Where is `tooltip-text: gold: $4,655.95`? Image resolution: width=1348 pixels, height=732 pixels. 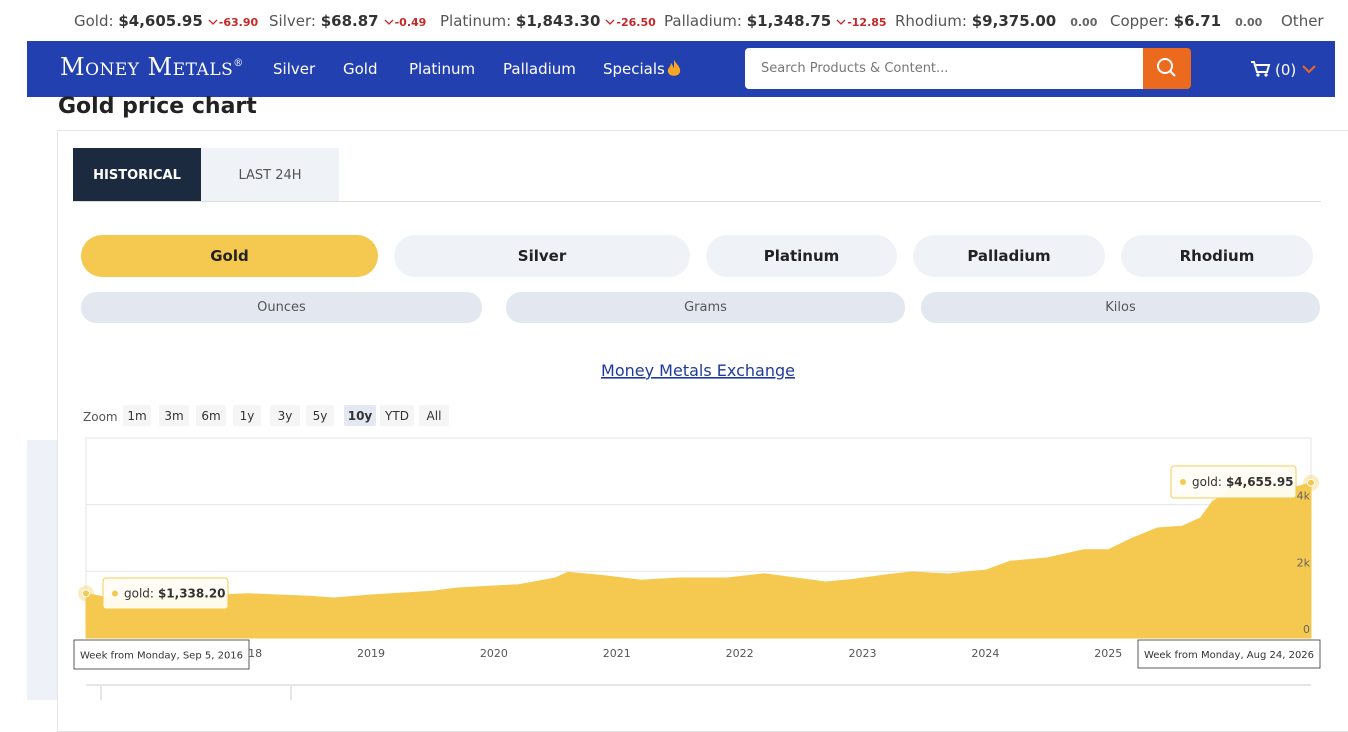
tooltip-text: gold: $4,655.95 is located at coordinates (1243, 482).